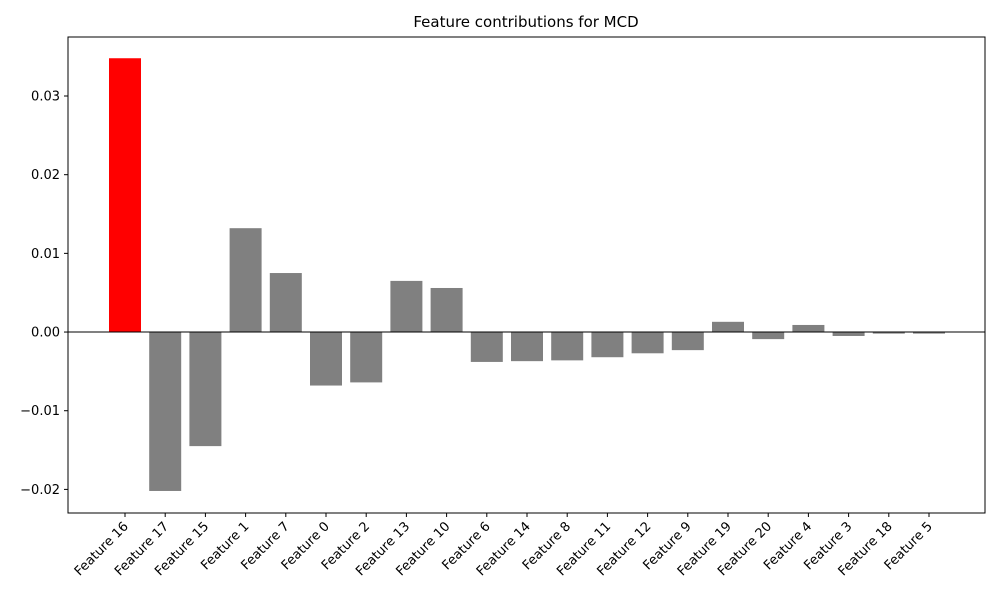  What do you see at coordinates (45, 333) in the screenshot?
I see `y-tick-label: 0.00` at bounding box center [45, 333].